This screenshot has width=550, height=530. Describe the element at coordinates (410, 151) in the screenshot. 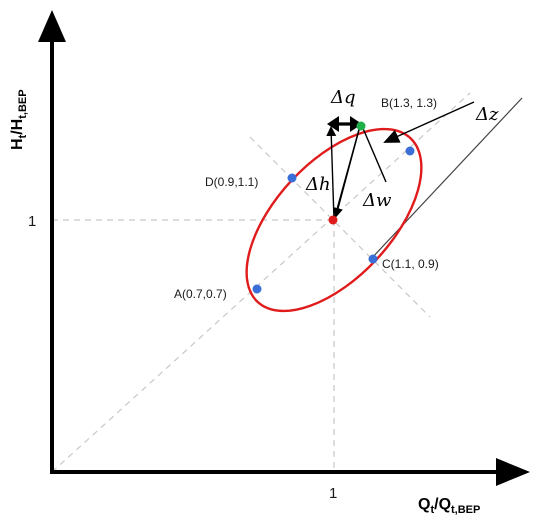

I see `point-b` at that location.